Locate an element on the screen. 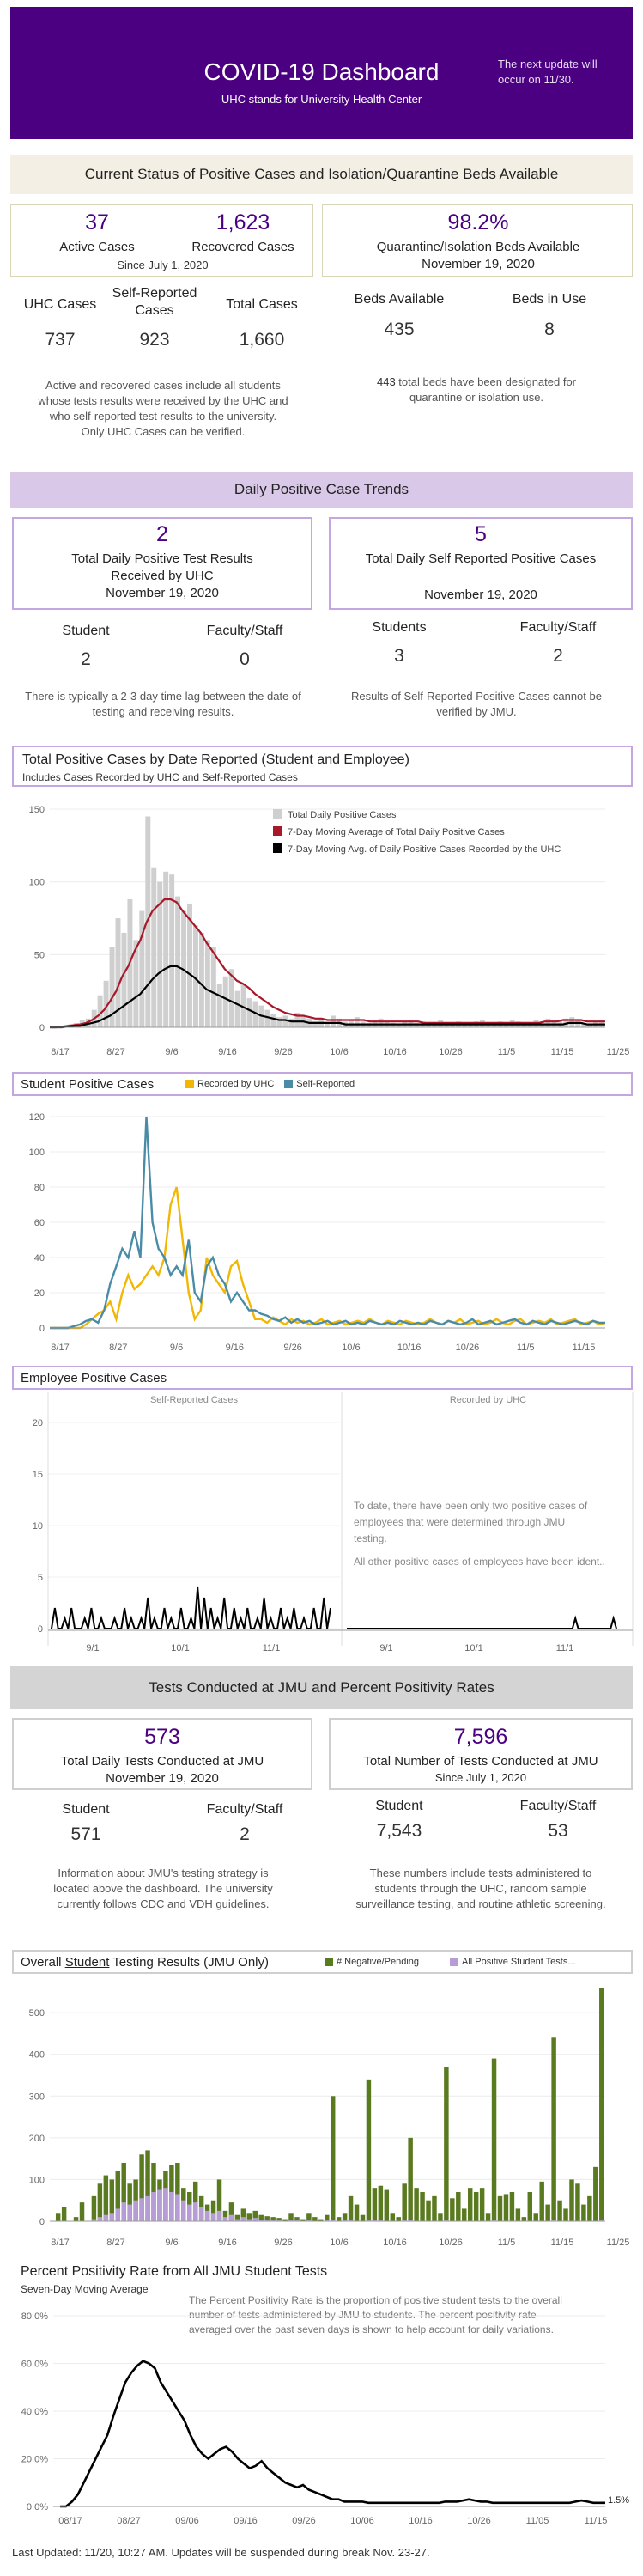 This screenshot has width=643, height=2576. chart2-ytick: 20 is located at coordinates (39, 1293).